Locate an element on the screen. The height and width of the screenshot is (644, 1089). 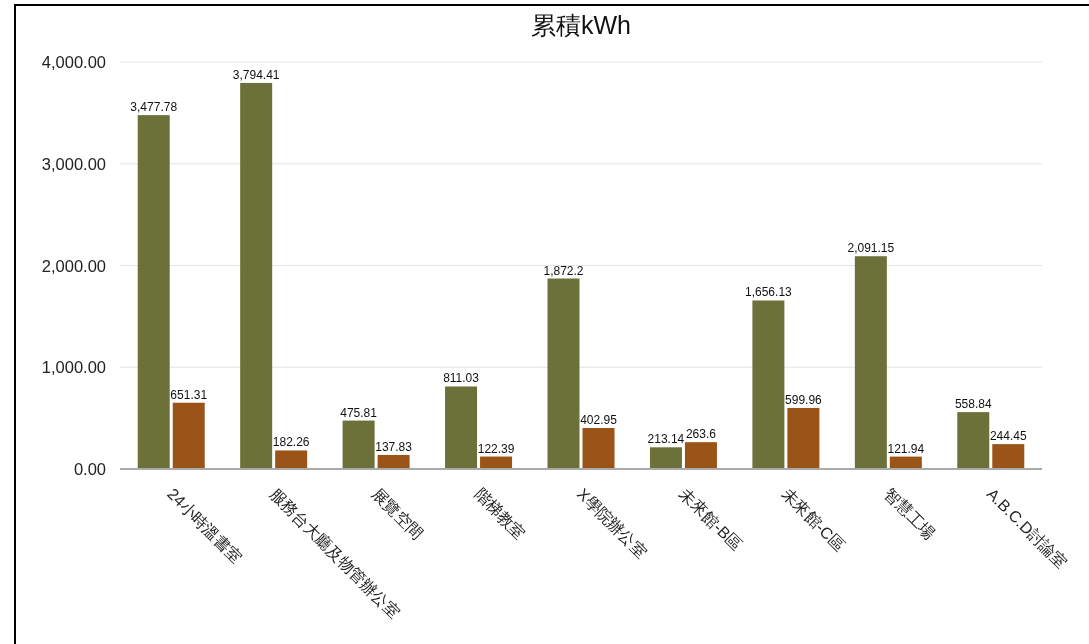
x-tick-label: 未來館-C區 is located at coordinates (813, 520).